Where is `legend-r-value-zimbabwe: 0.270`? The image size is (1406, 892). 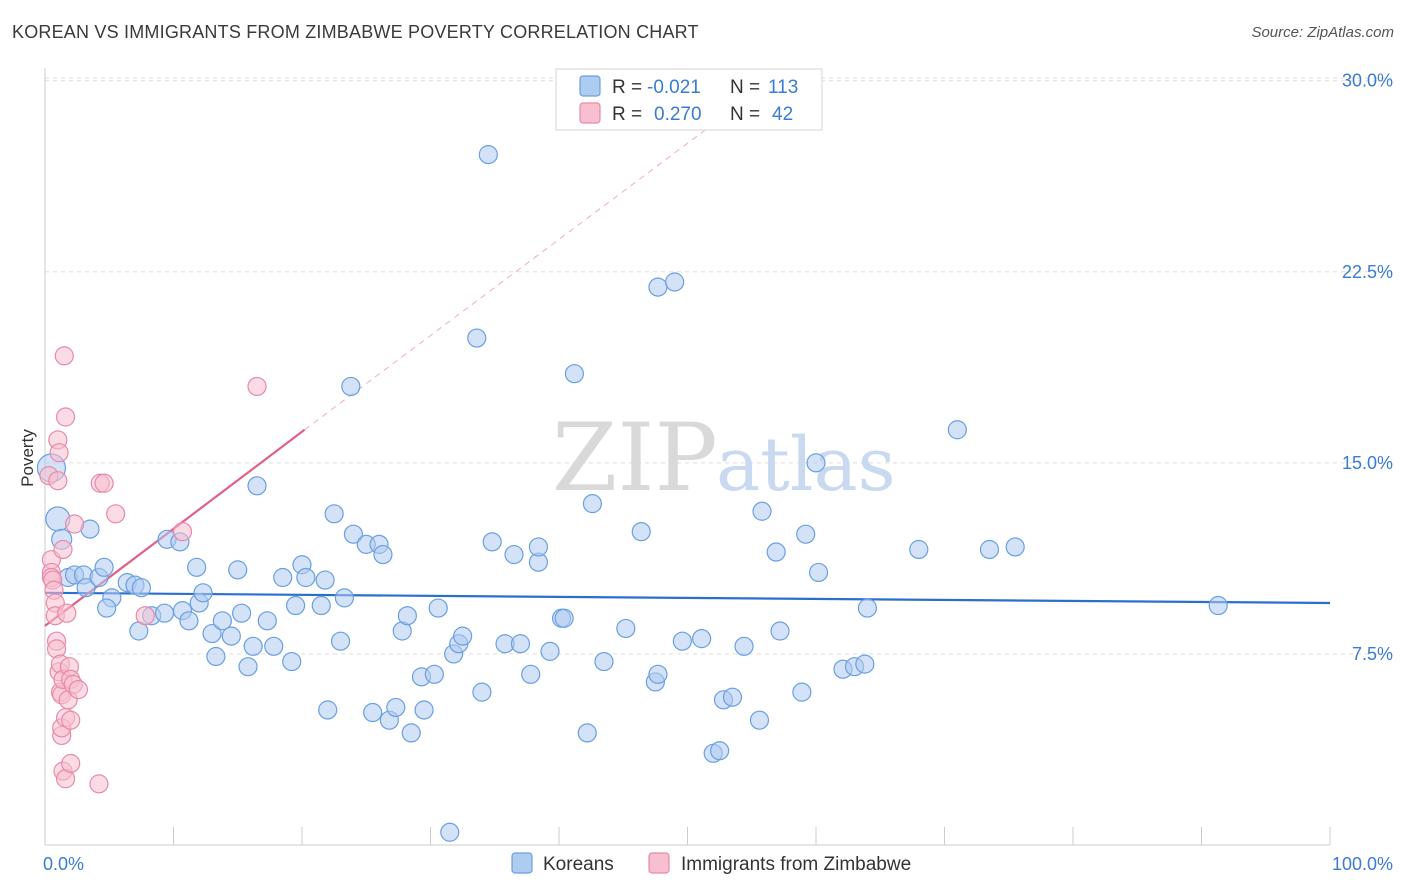 legend-r-value-zimbabwe: 0.270 is located at coordinates (678, 114).